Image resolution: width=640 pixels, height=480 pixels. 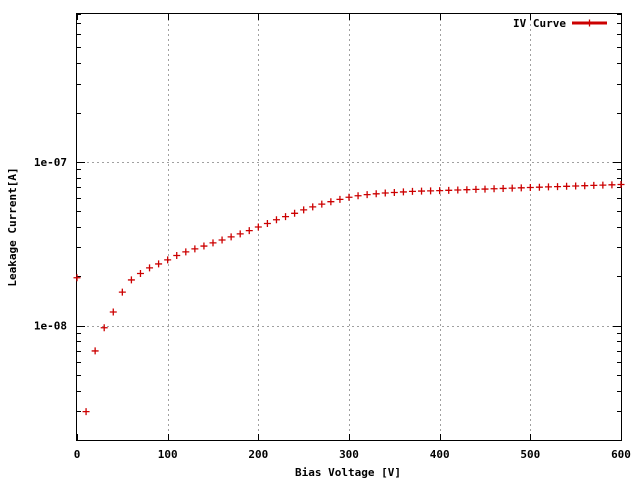 I want to click on y-tick-label: 1e-07, so click(x=50, y=162).